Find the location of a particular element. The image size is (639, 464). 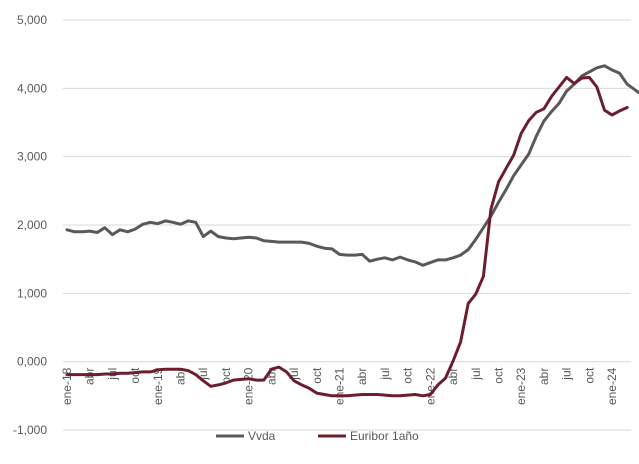

y-axis-ticks: -1,000 0,000 1,000 2,000 3,000 4,000 5,000 is located at coordinates (30, 225).